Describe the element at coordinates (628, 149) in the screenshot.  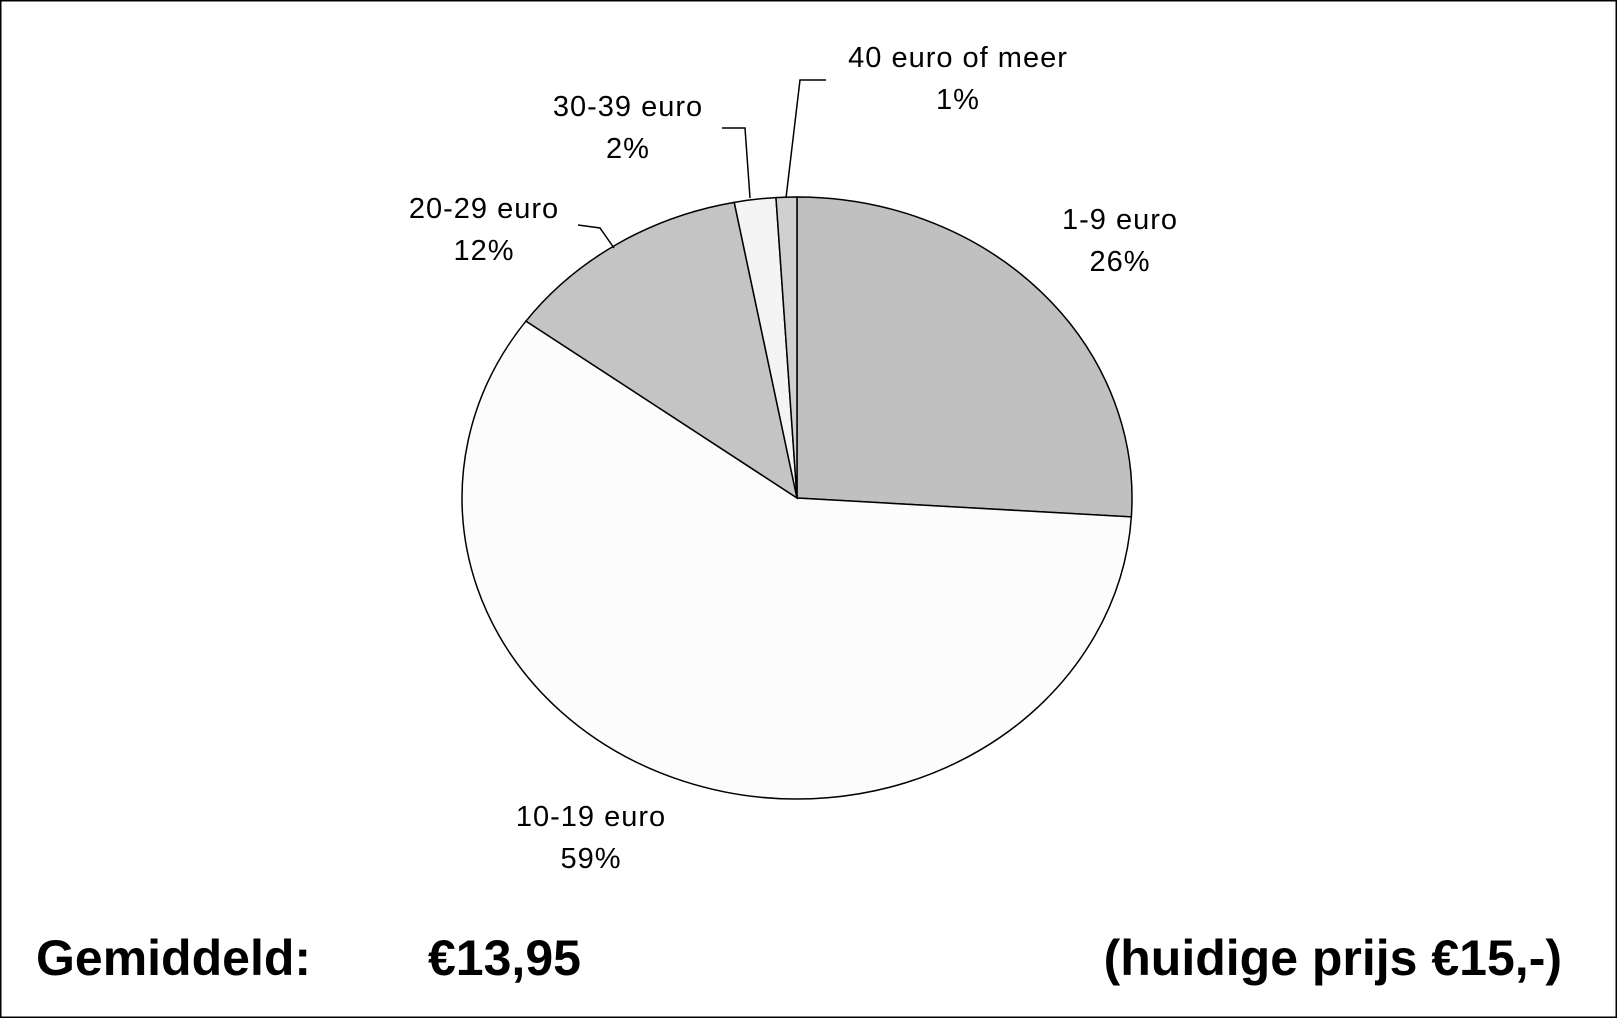
I see `slice-value-label: 2%` at that location.